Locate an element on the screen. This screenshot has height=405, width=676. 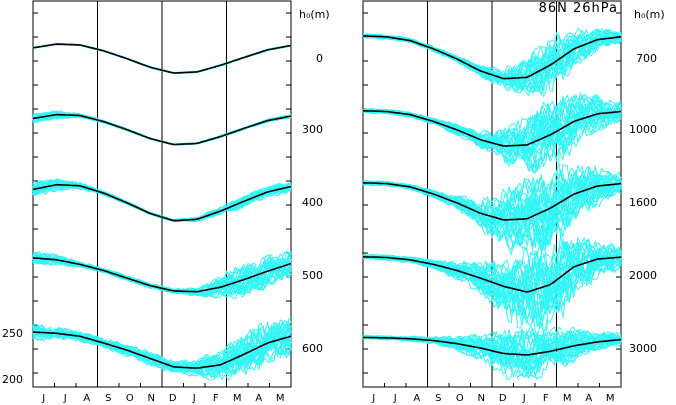
y-tick-label: 250 is located at coordinates (12, 333).